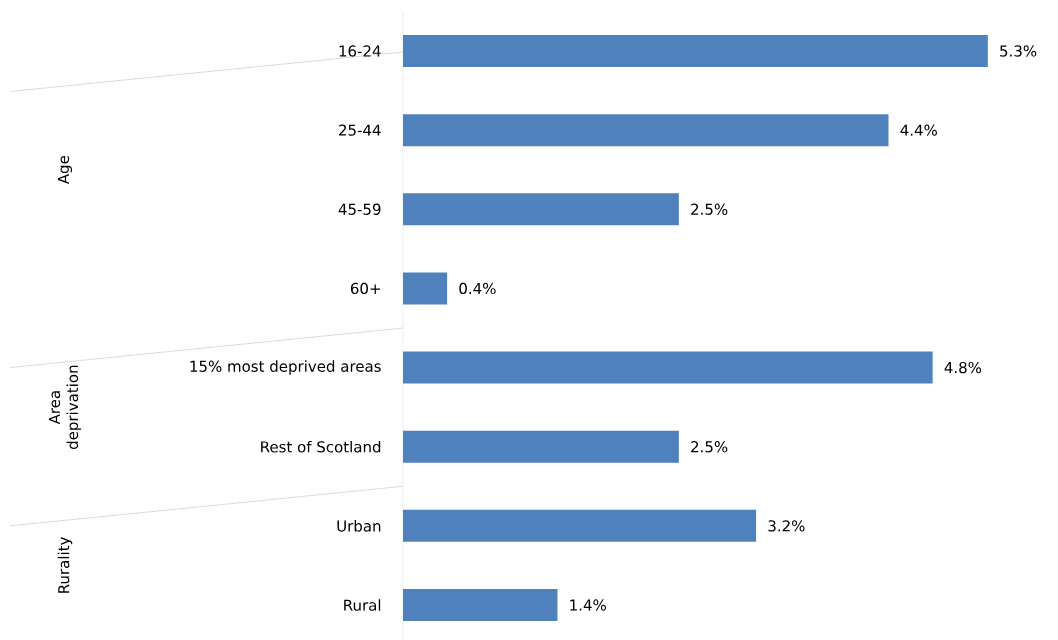 The width and height of the screenshot is (1058, 640). Describe the element at coordinates (359, 209) in the screenshot. I see `y-tick-label: 45-59` at that location.